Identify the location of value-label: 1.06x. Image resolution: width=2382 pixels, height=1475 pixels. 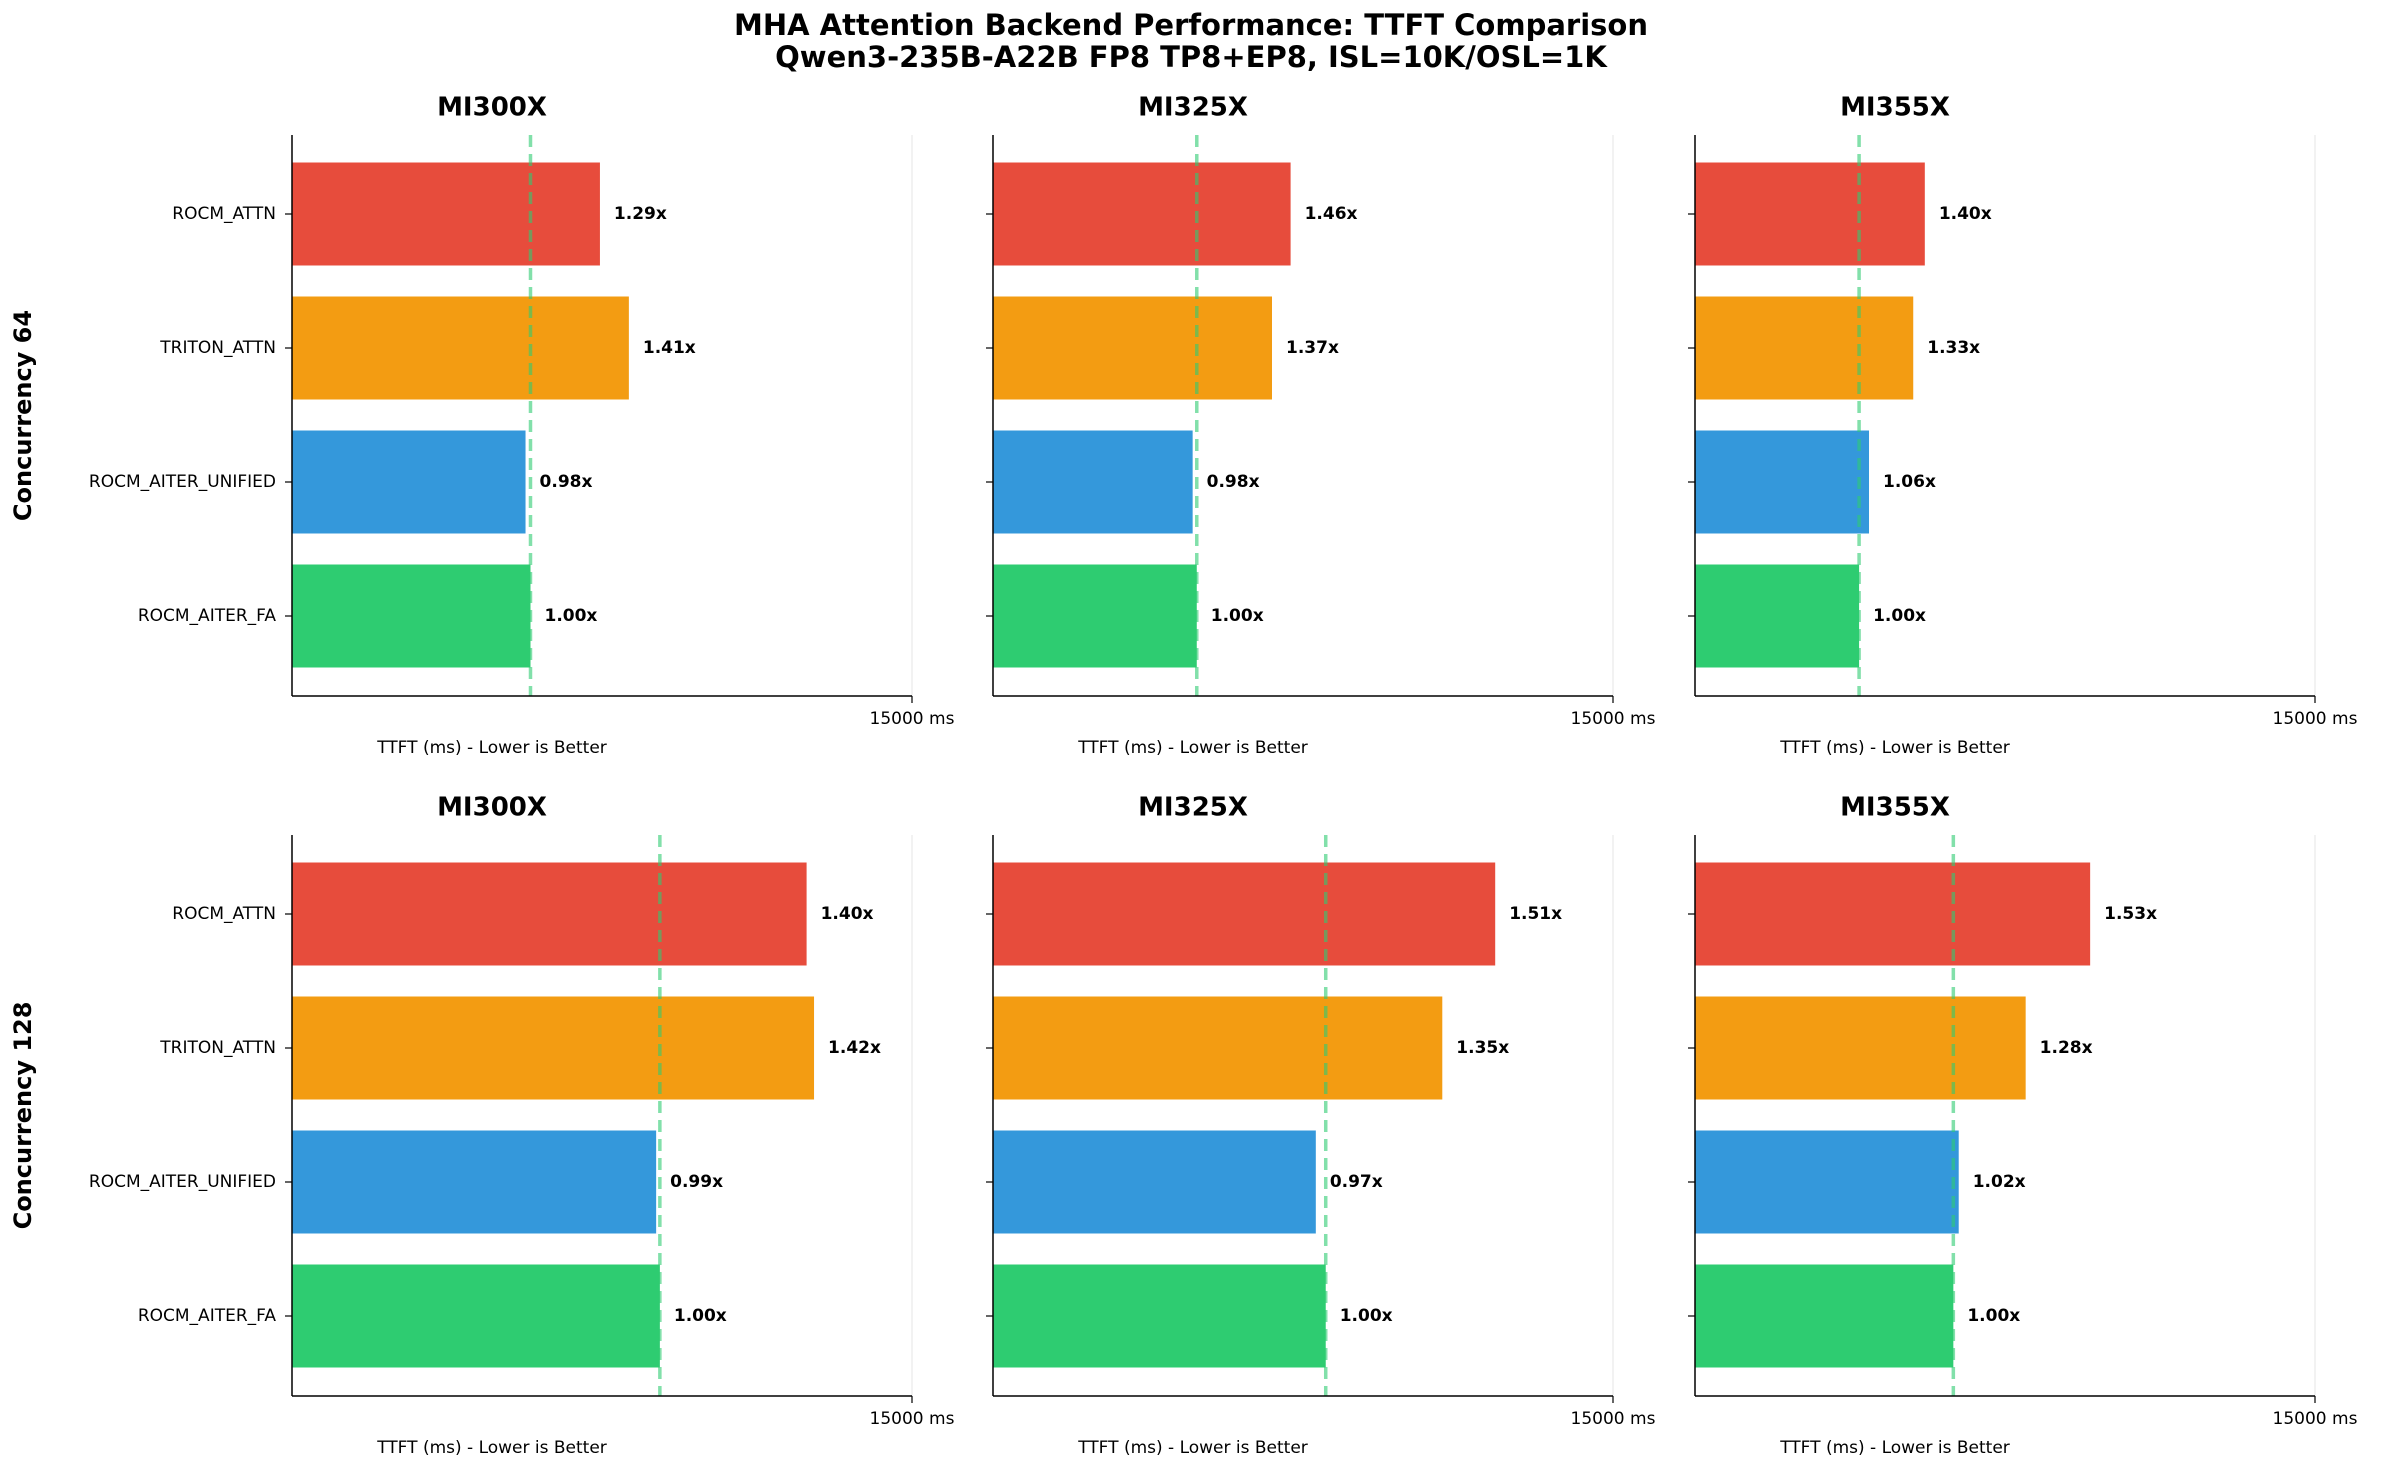
(1909, 482).